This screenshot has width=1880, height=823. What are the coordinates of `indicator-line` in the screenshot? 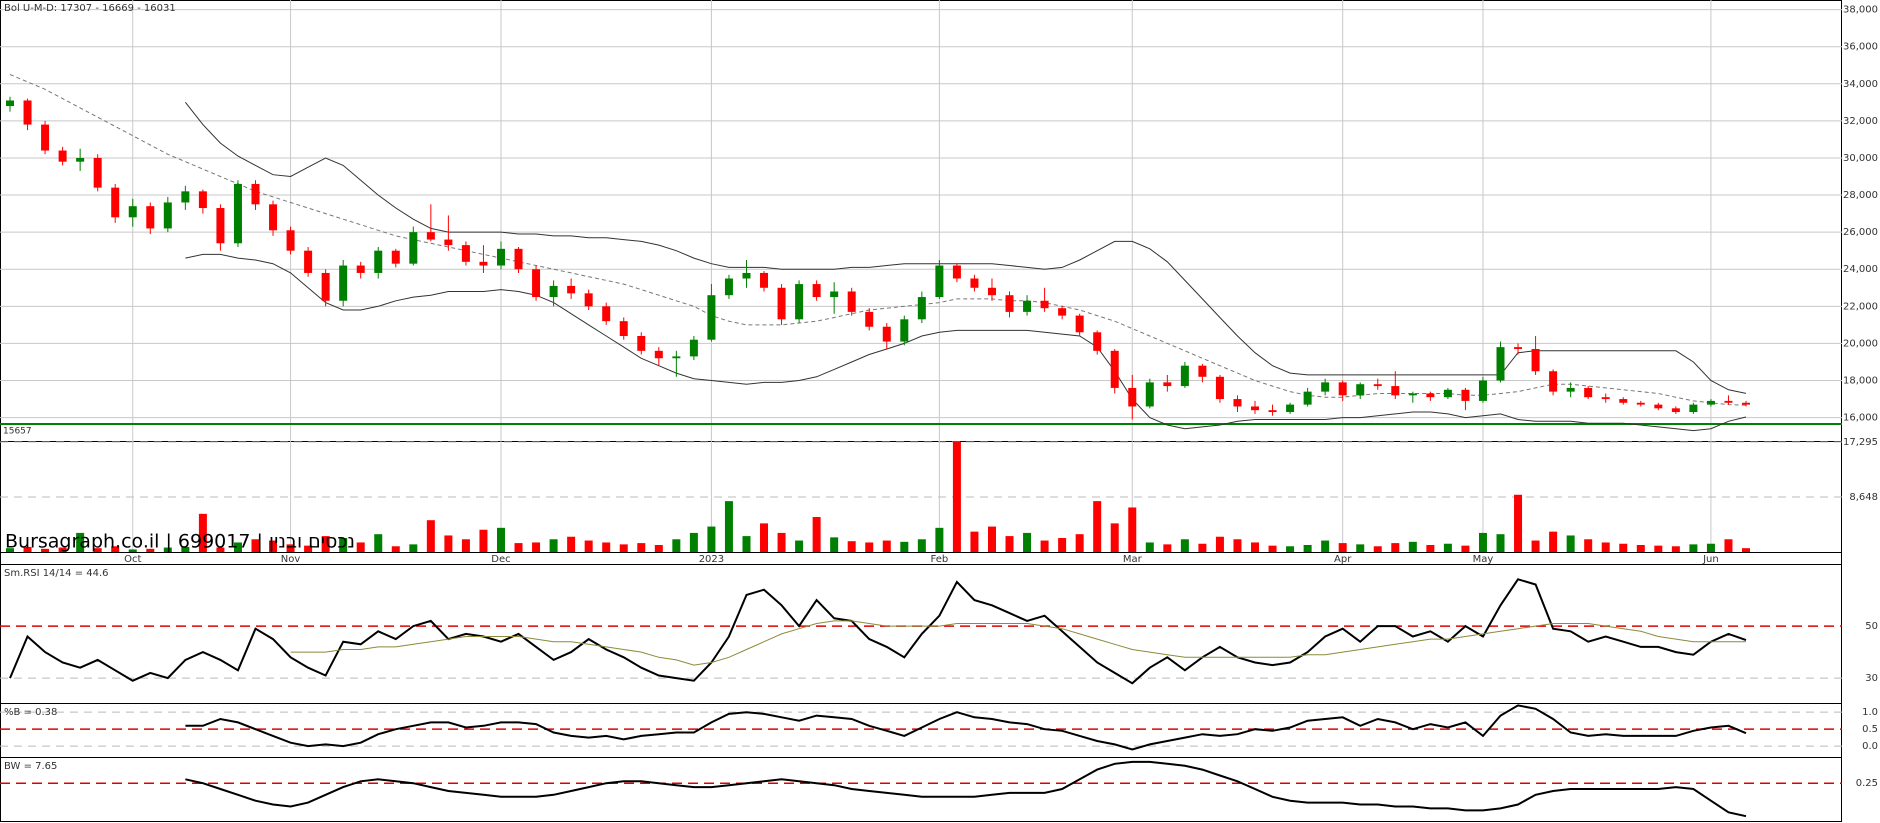 It's located at (878, 631).